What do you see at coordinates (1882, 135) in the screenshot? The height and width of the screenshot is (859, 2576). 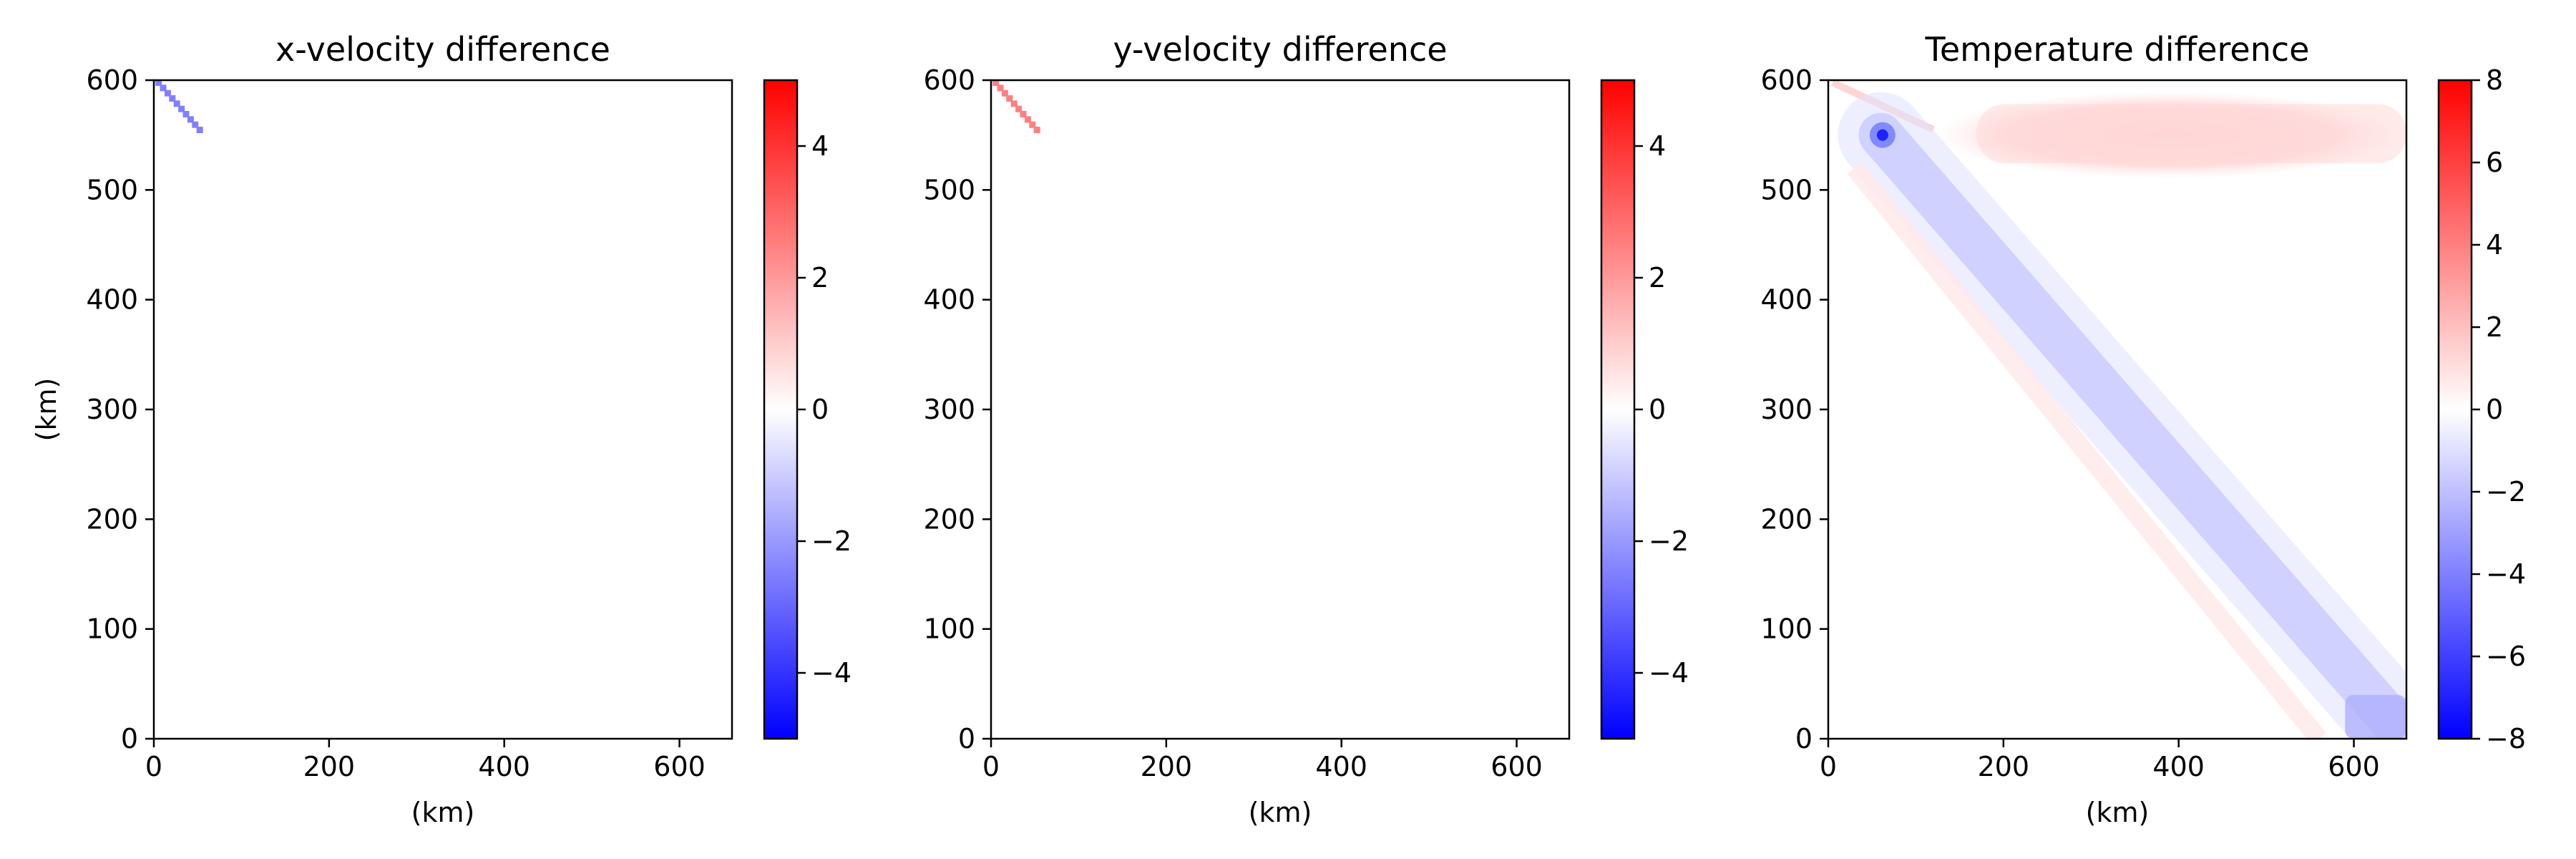 I see `cold-spot` at bounding box center [1882, 135].